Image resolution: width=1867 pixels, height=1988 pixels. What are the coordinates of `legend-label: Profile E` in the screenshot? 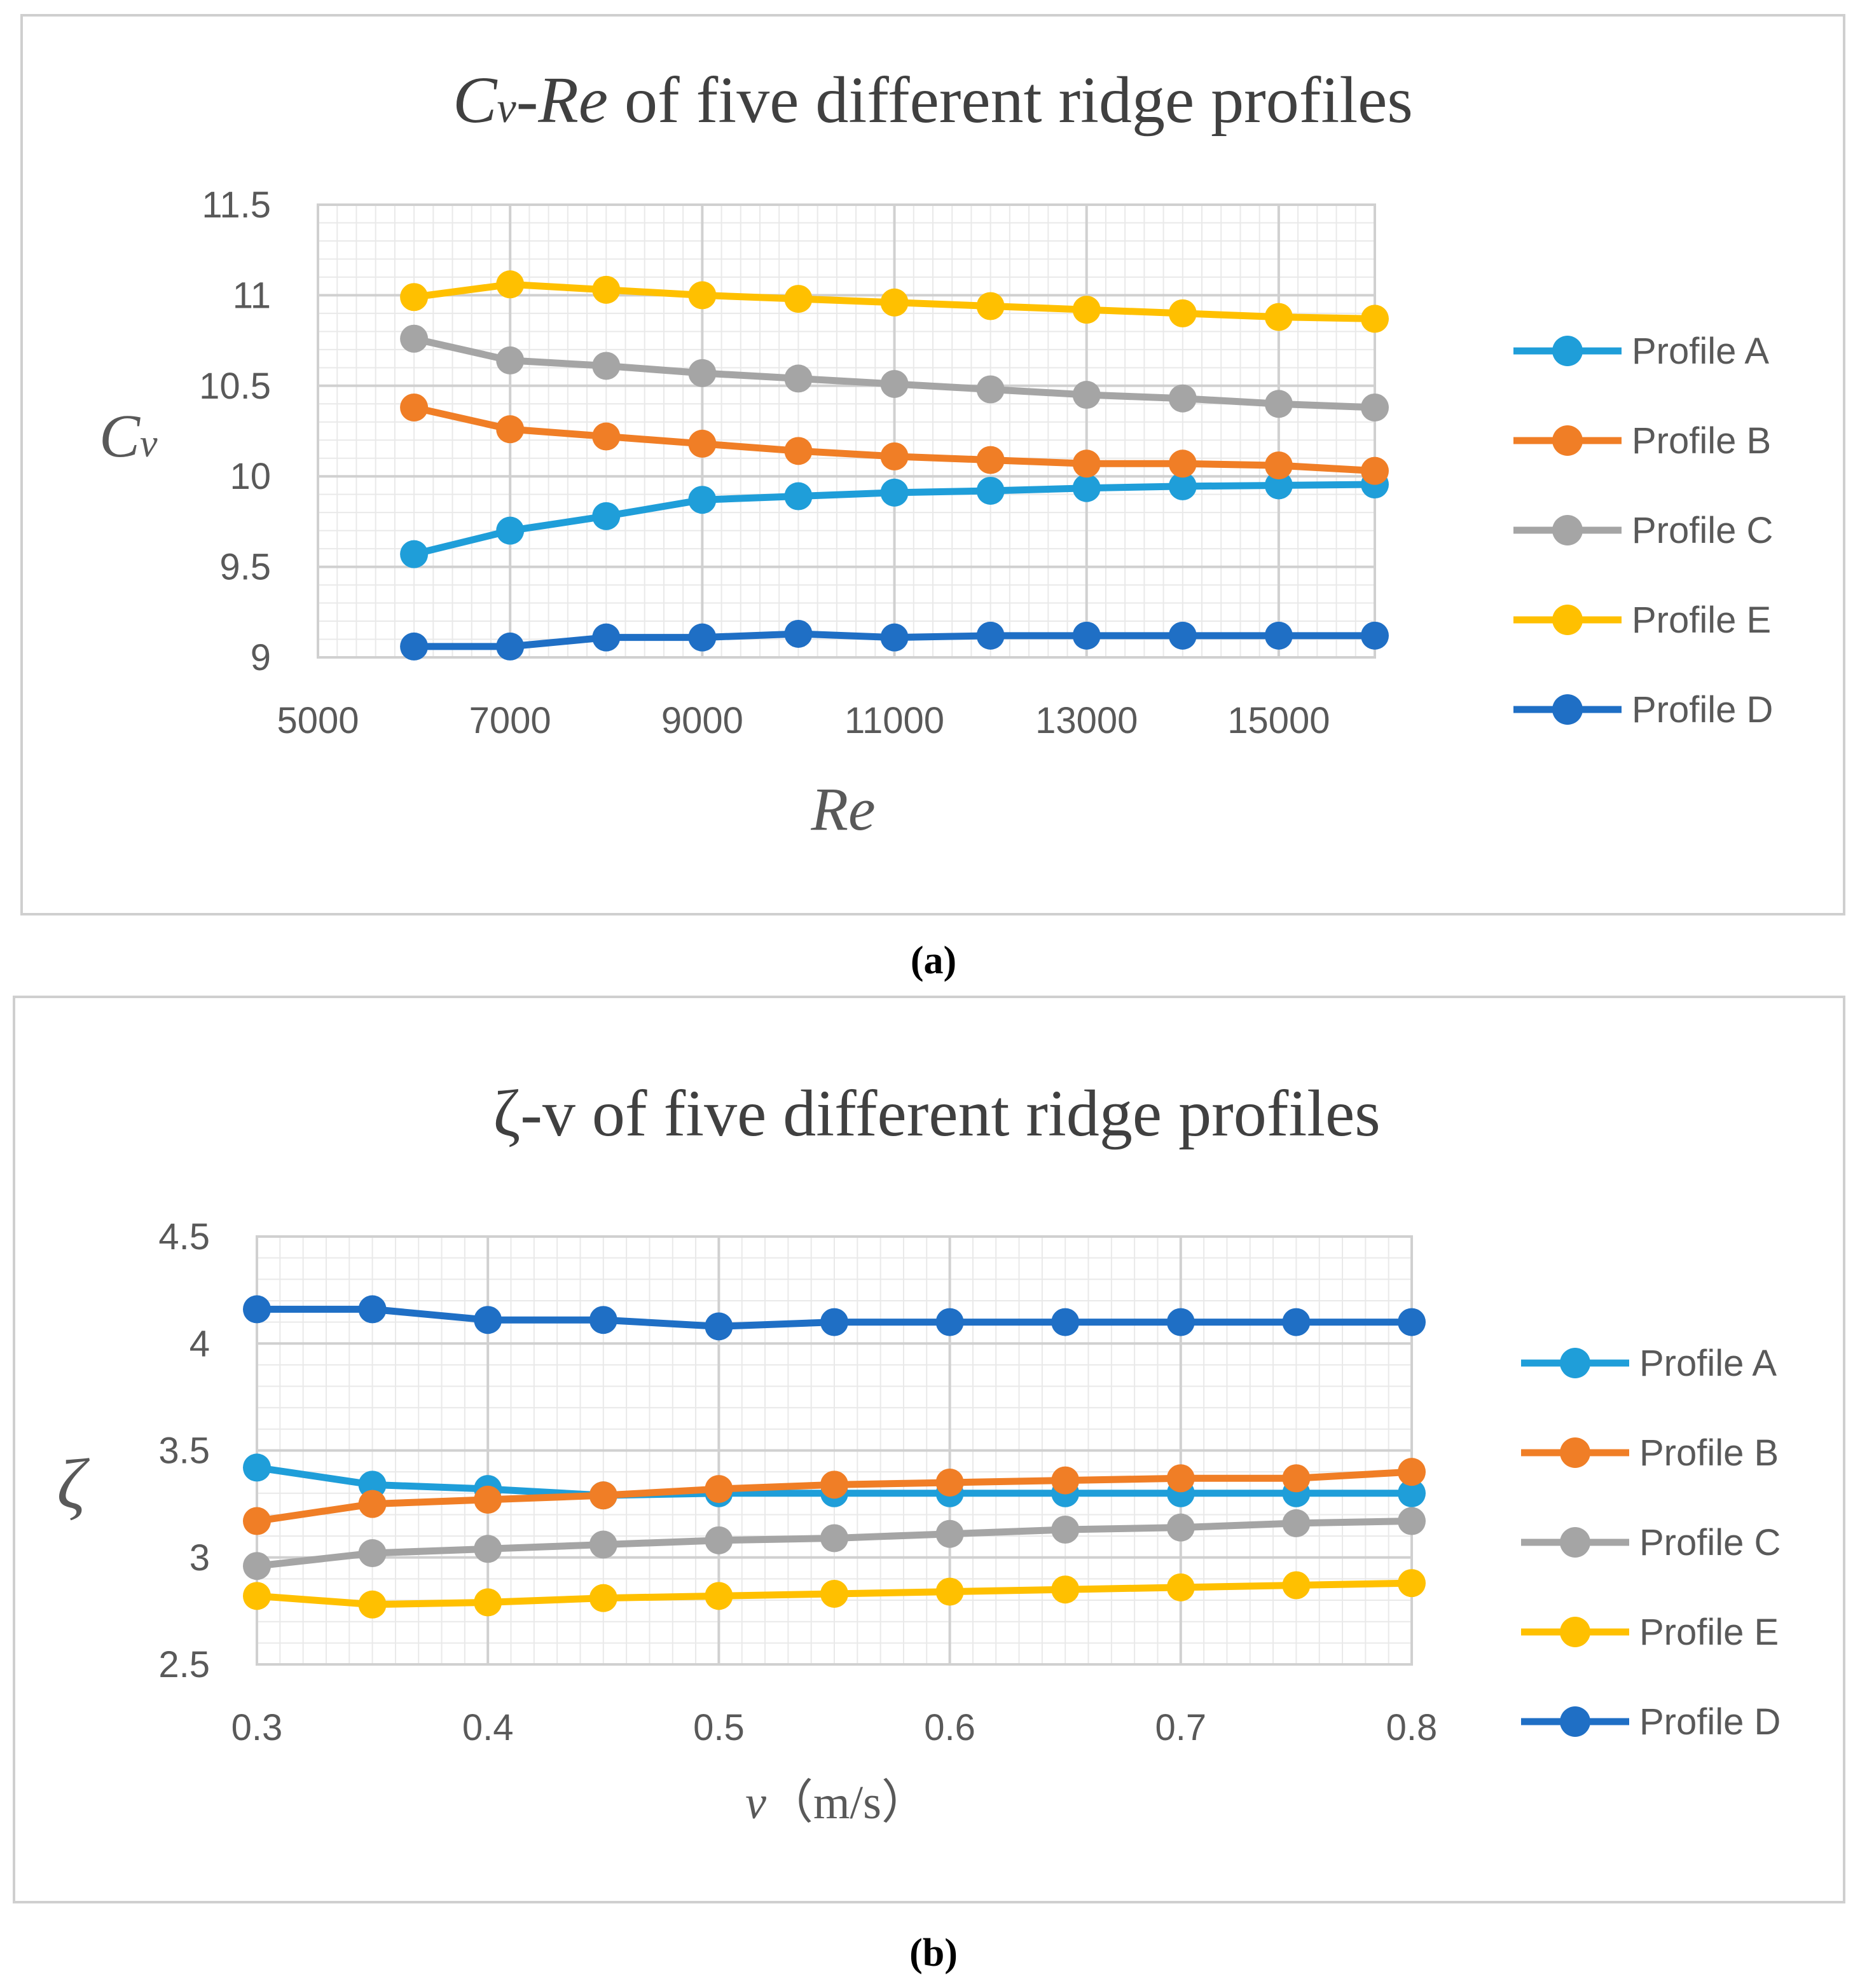 It's located at (1709, 1632).